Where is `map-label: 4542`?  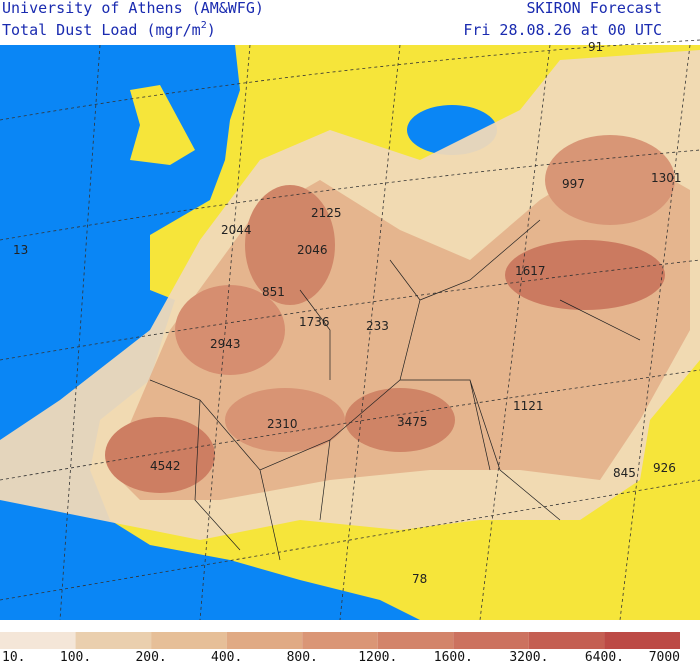 map-label: 4542 is located at coordinates (165, 466).